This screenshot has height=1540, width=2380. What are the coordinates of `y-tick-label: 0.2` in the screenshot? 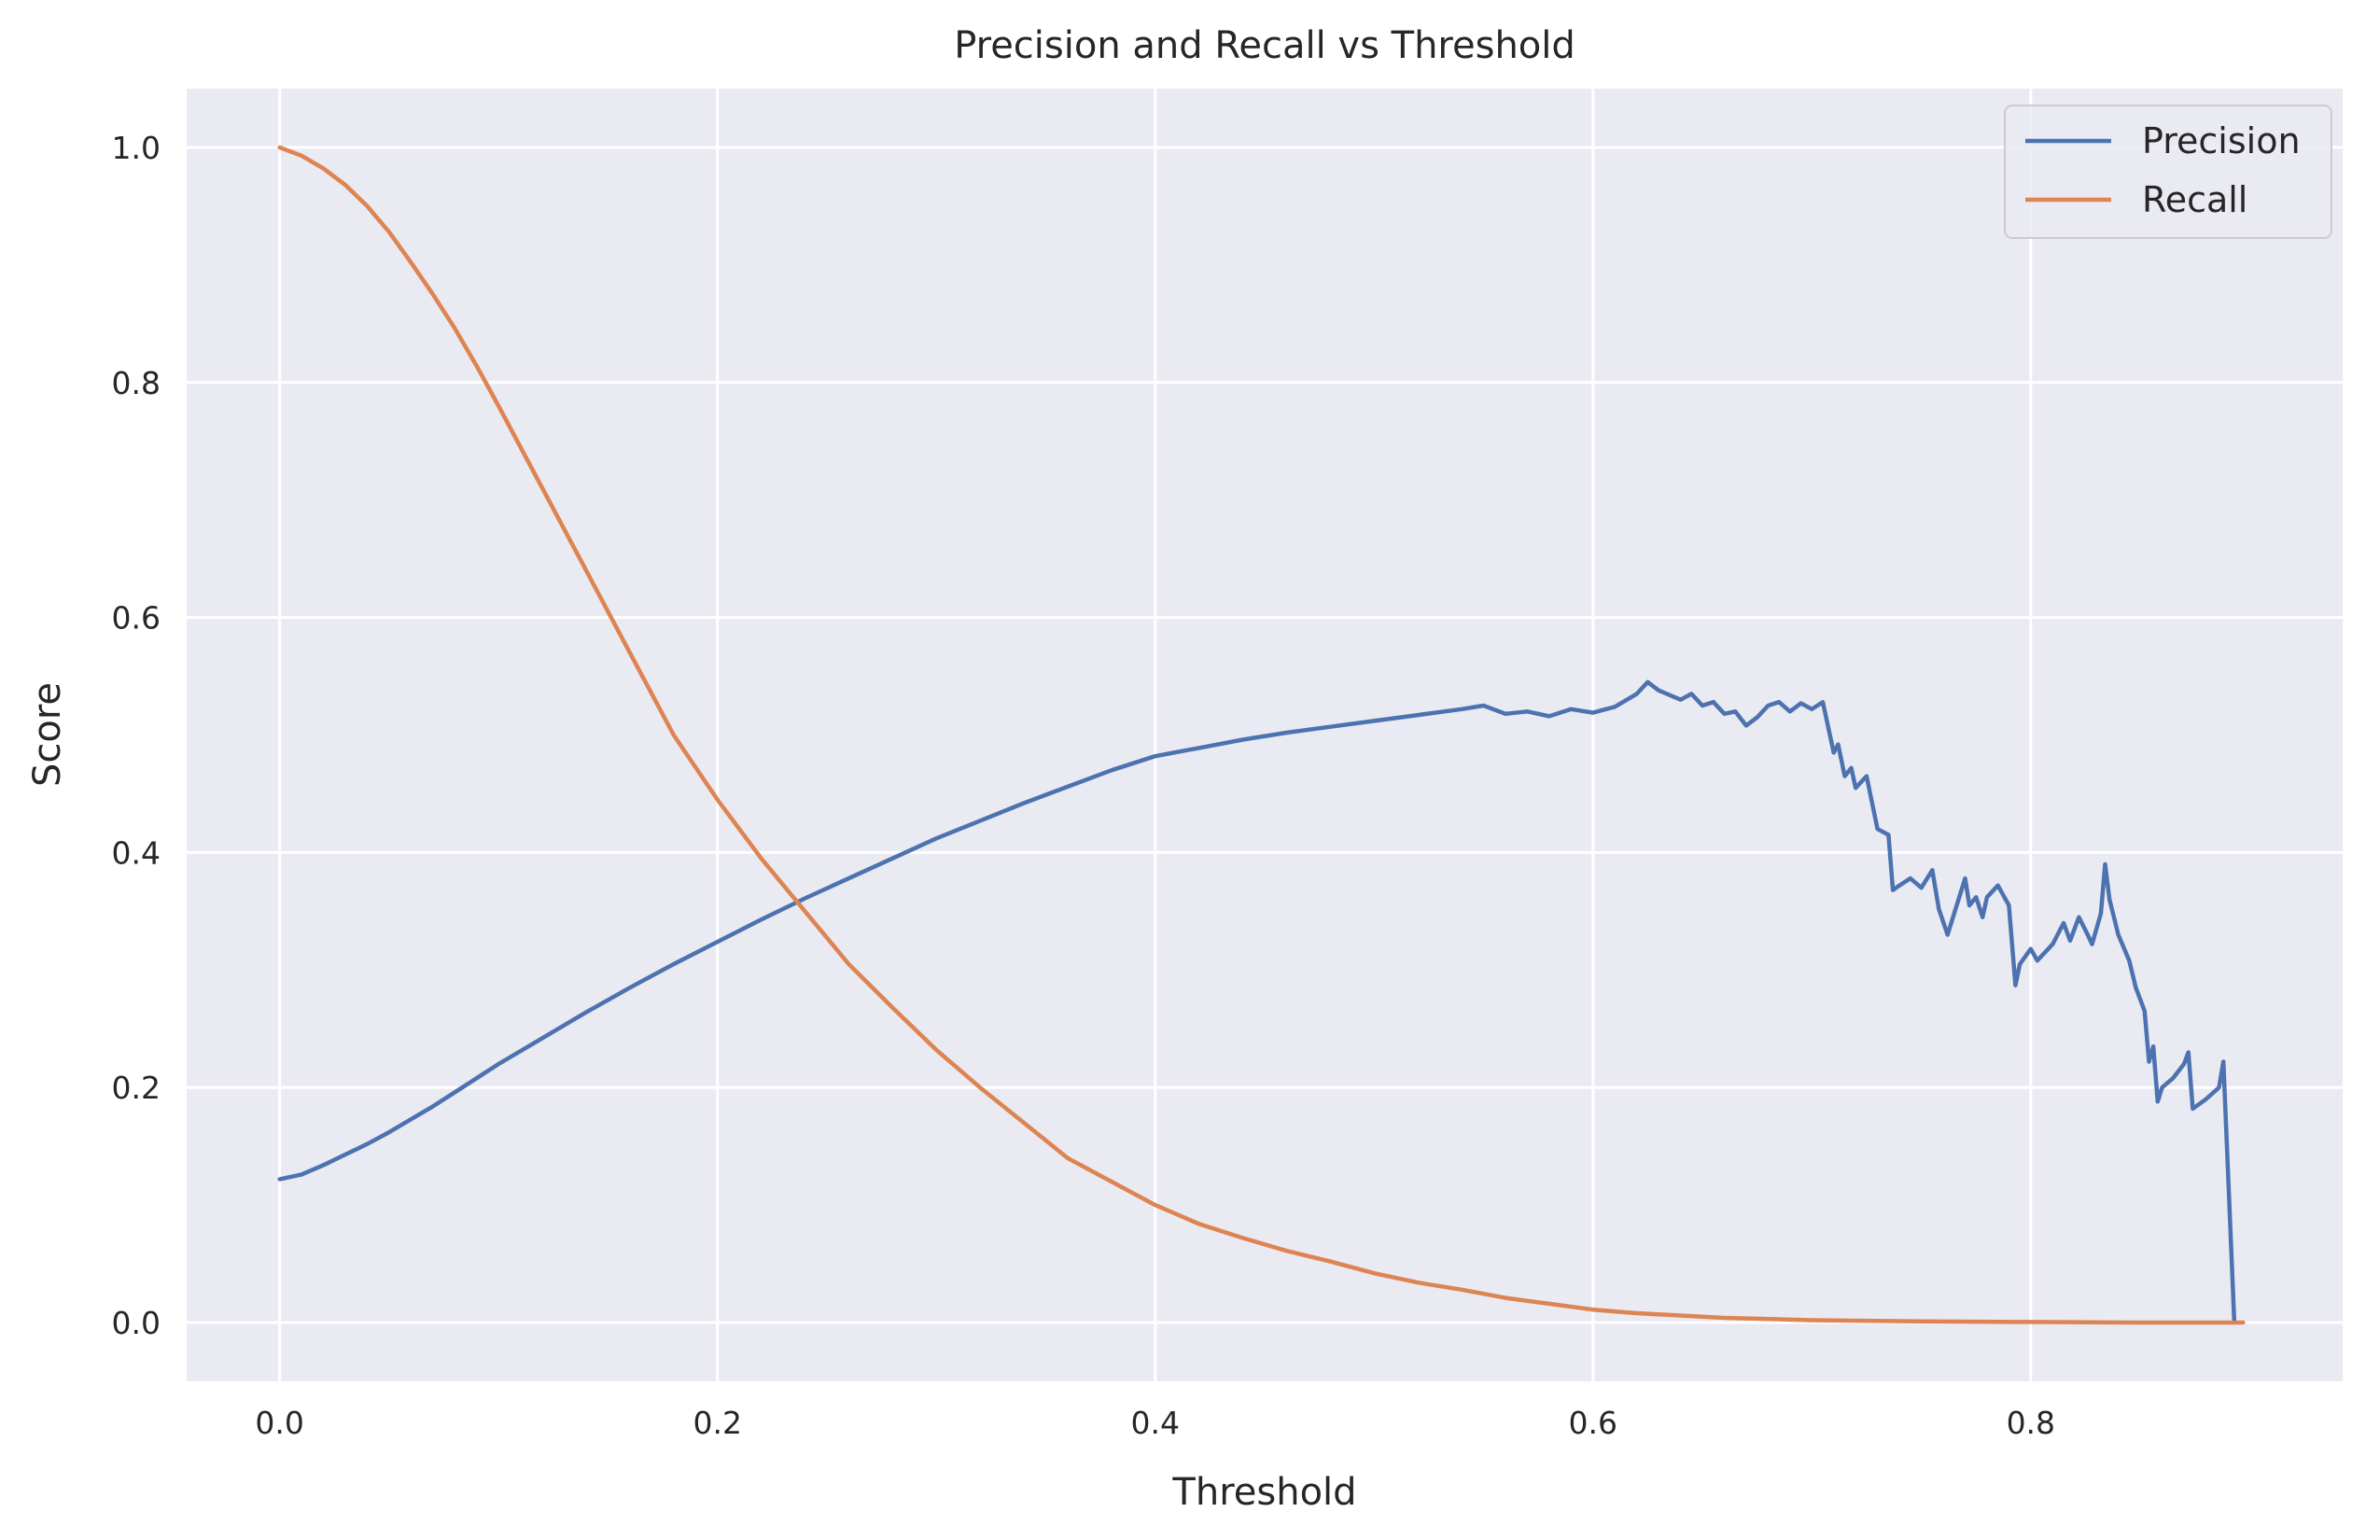 It's located at (136, 1088).